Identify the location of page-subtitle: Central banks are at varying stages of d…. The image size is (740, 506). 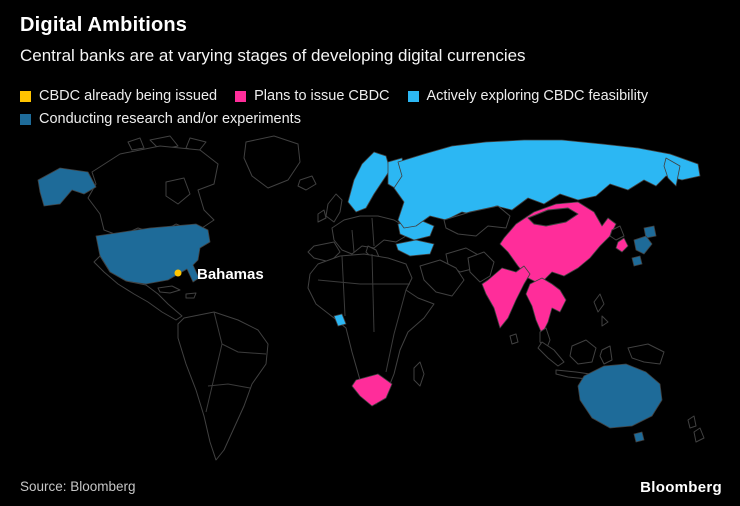
(273, 55).